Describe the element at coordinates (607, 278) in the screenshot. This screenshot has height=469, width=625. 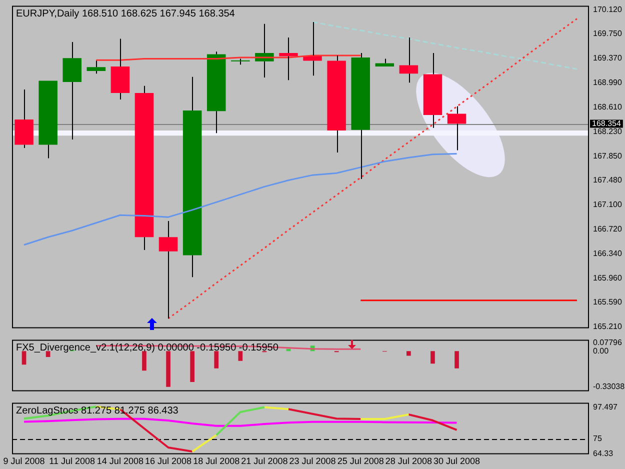
I see `y-tick-label: 165.960` at that location.